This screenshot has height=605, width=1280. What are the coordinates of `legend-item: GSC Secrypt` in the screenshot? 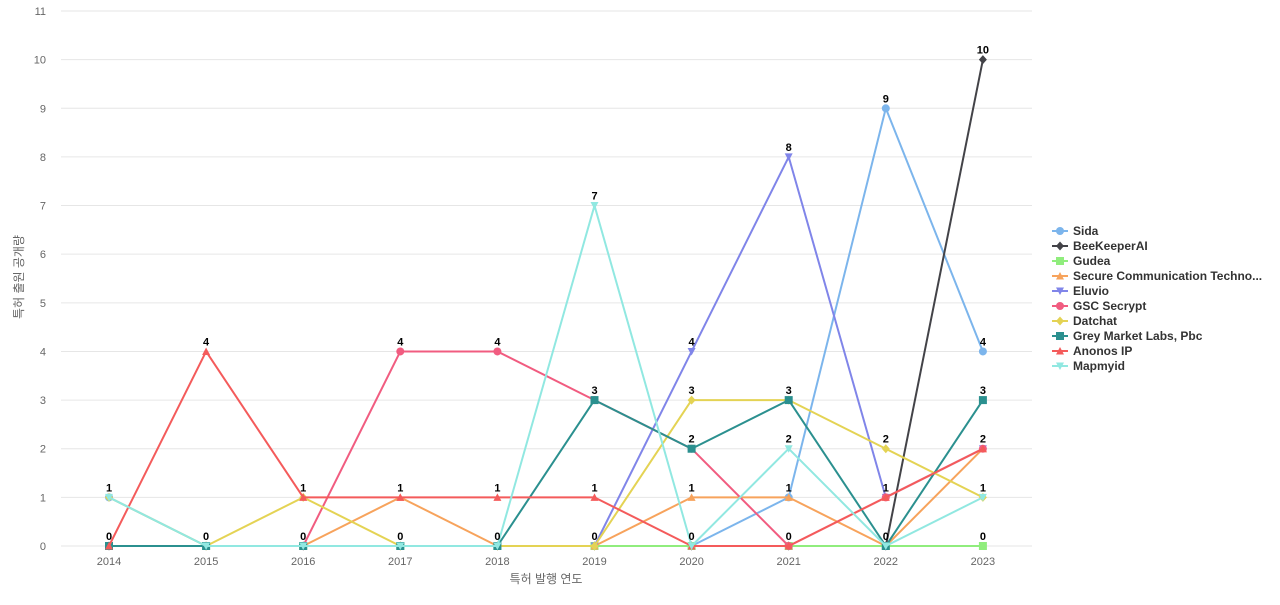 It's located at (1099, 306).